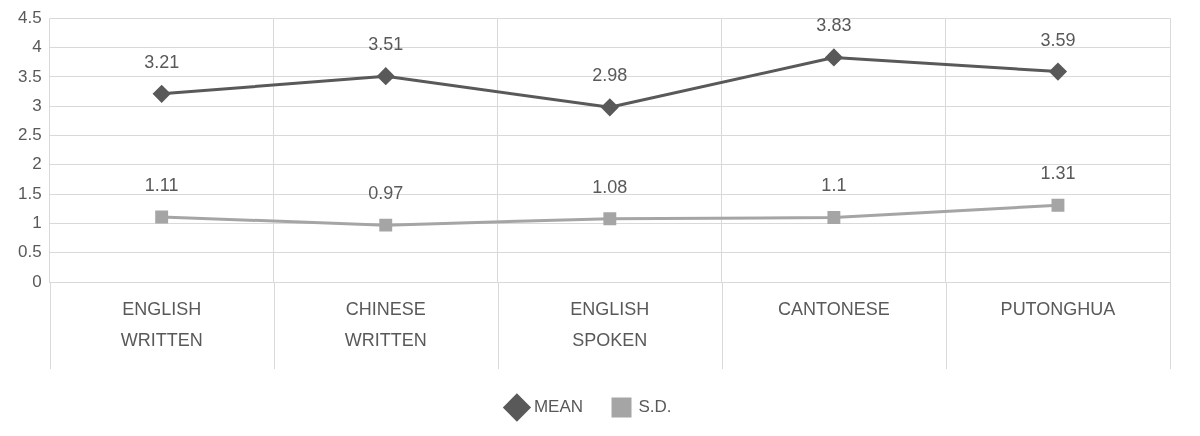 The width and height of the screenshot is (1200, 436). I want to click on data-label: 1.08, so click(610, 186).